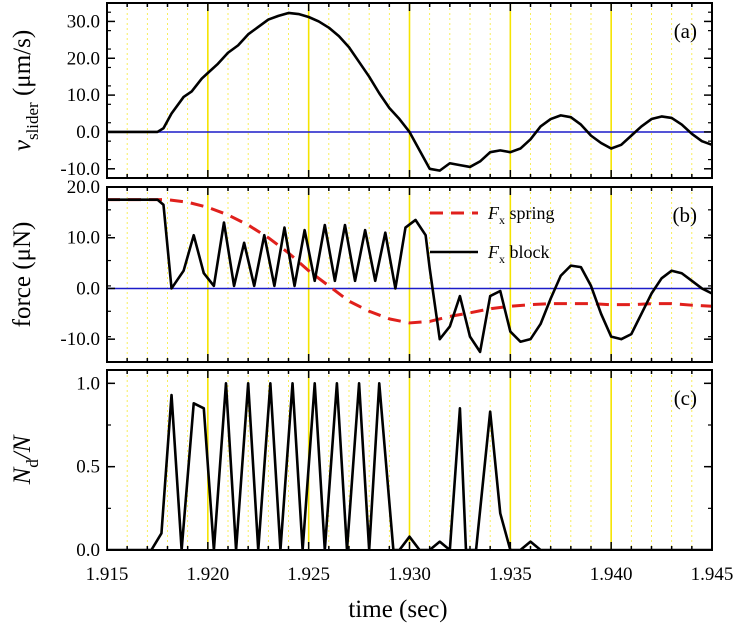  What do you see at coordinates (22, 275) in the screenshot?
I see `y-axis-title: force (μN)` at bounding box center [22, 275].